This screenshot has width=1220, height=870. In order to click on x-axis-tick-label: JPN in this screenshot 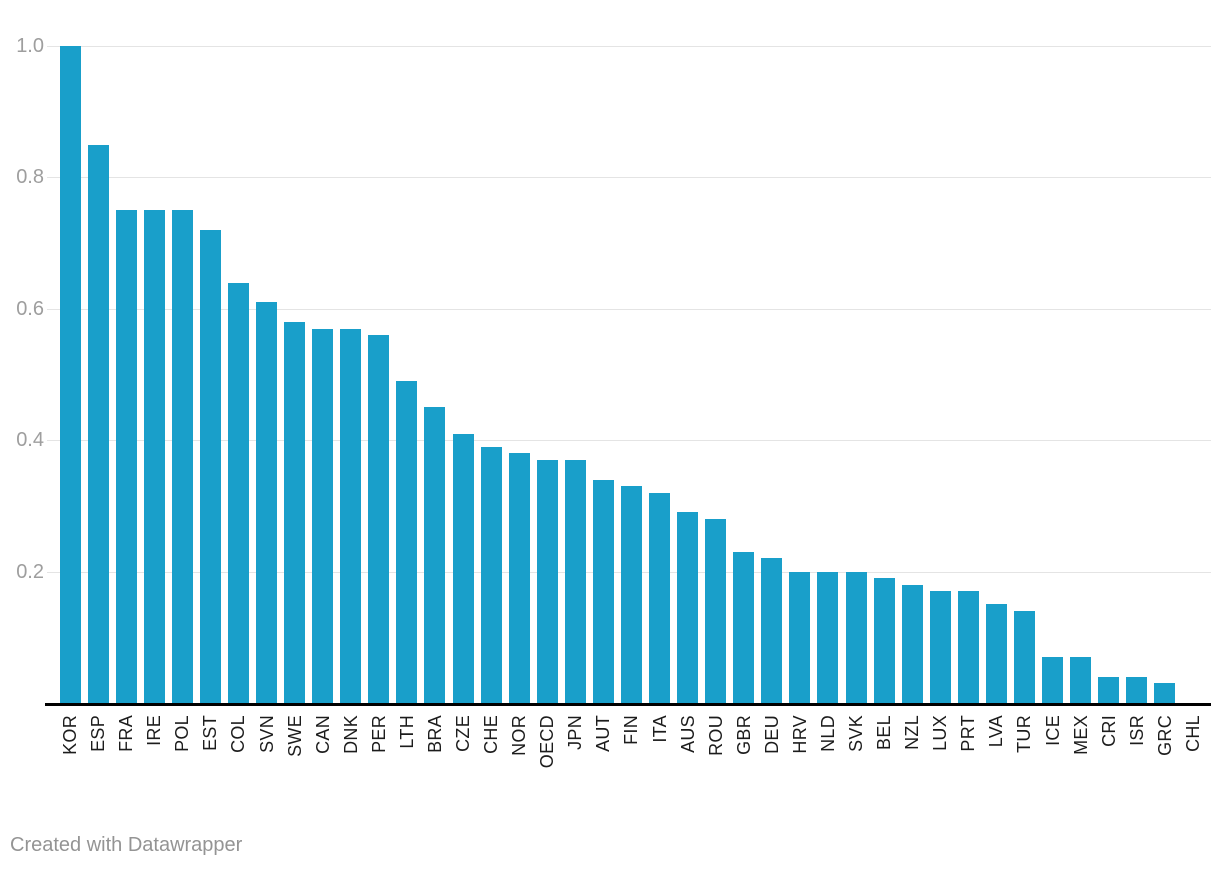, I will do `click(575, 732)`.